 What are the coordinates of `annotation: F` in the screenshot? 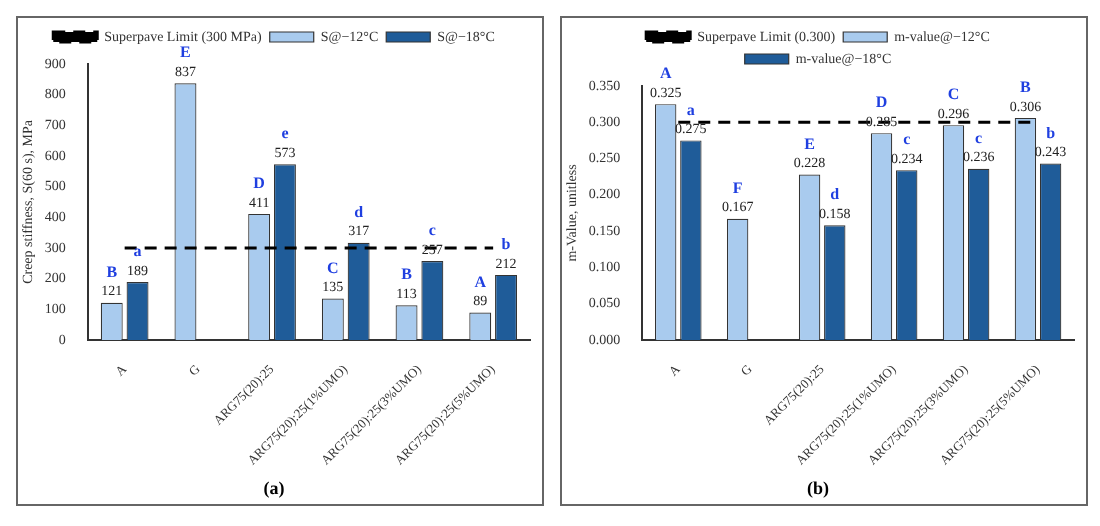 It's located at (737, 187).